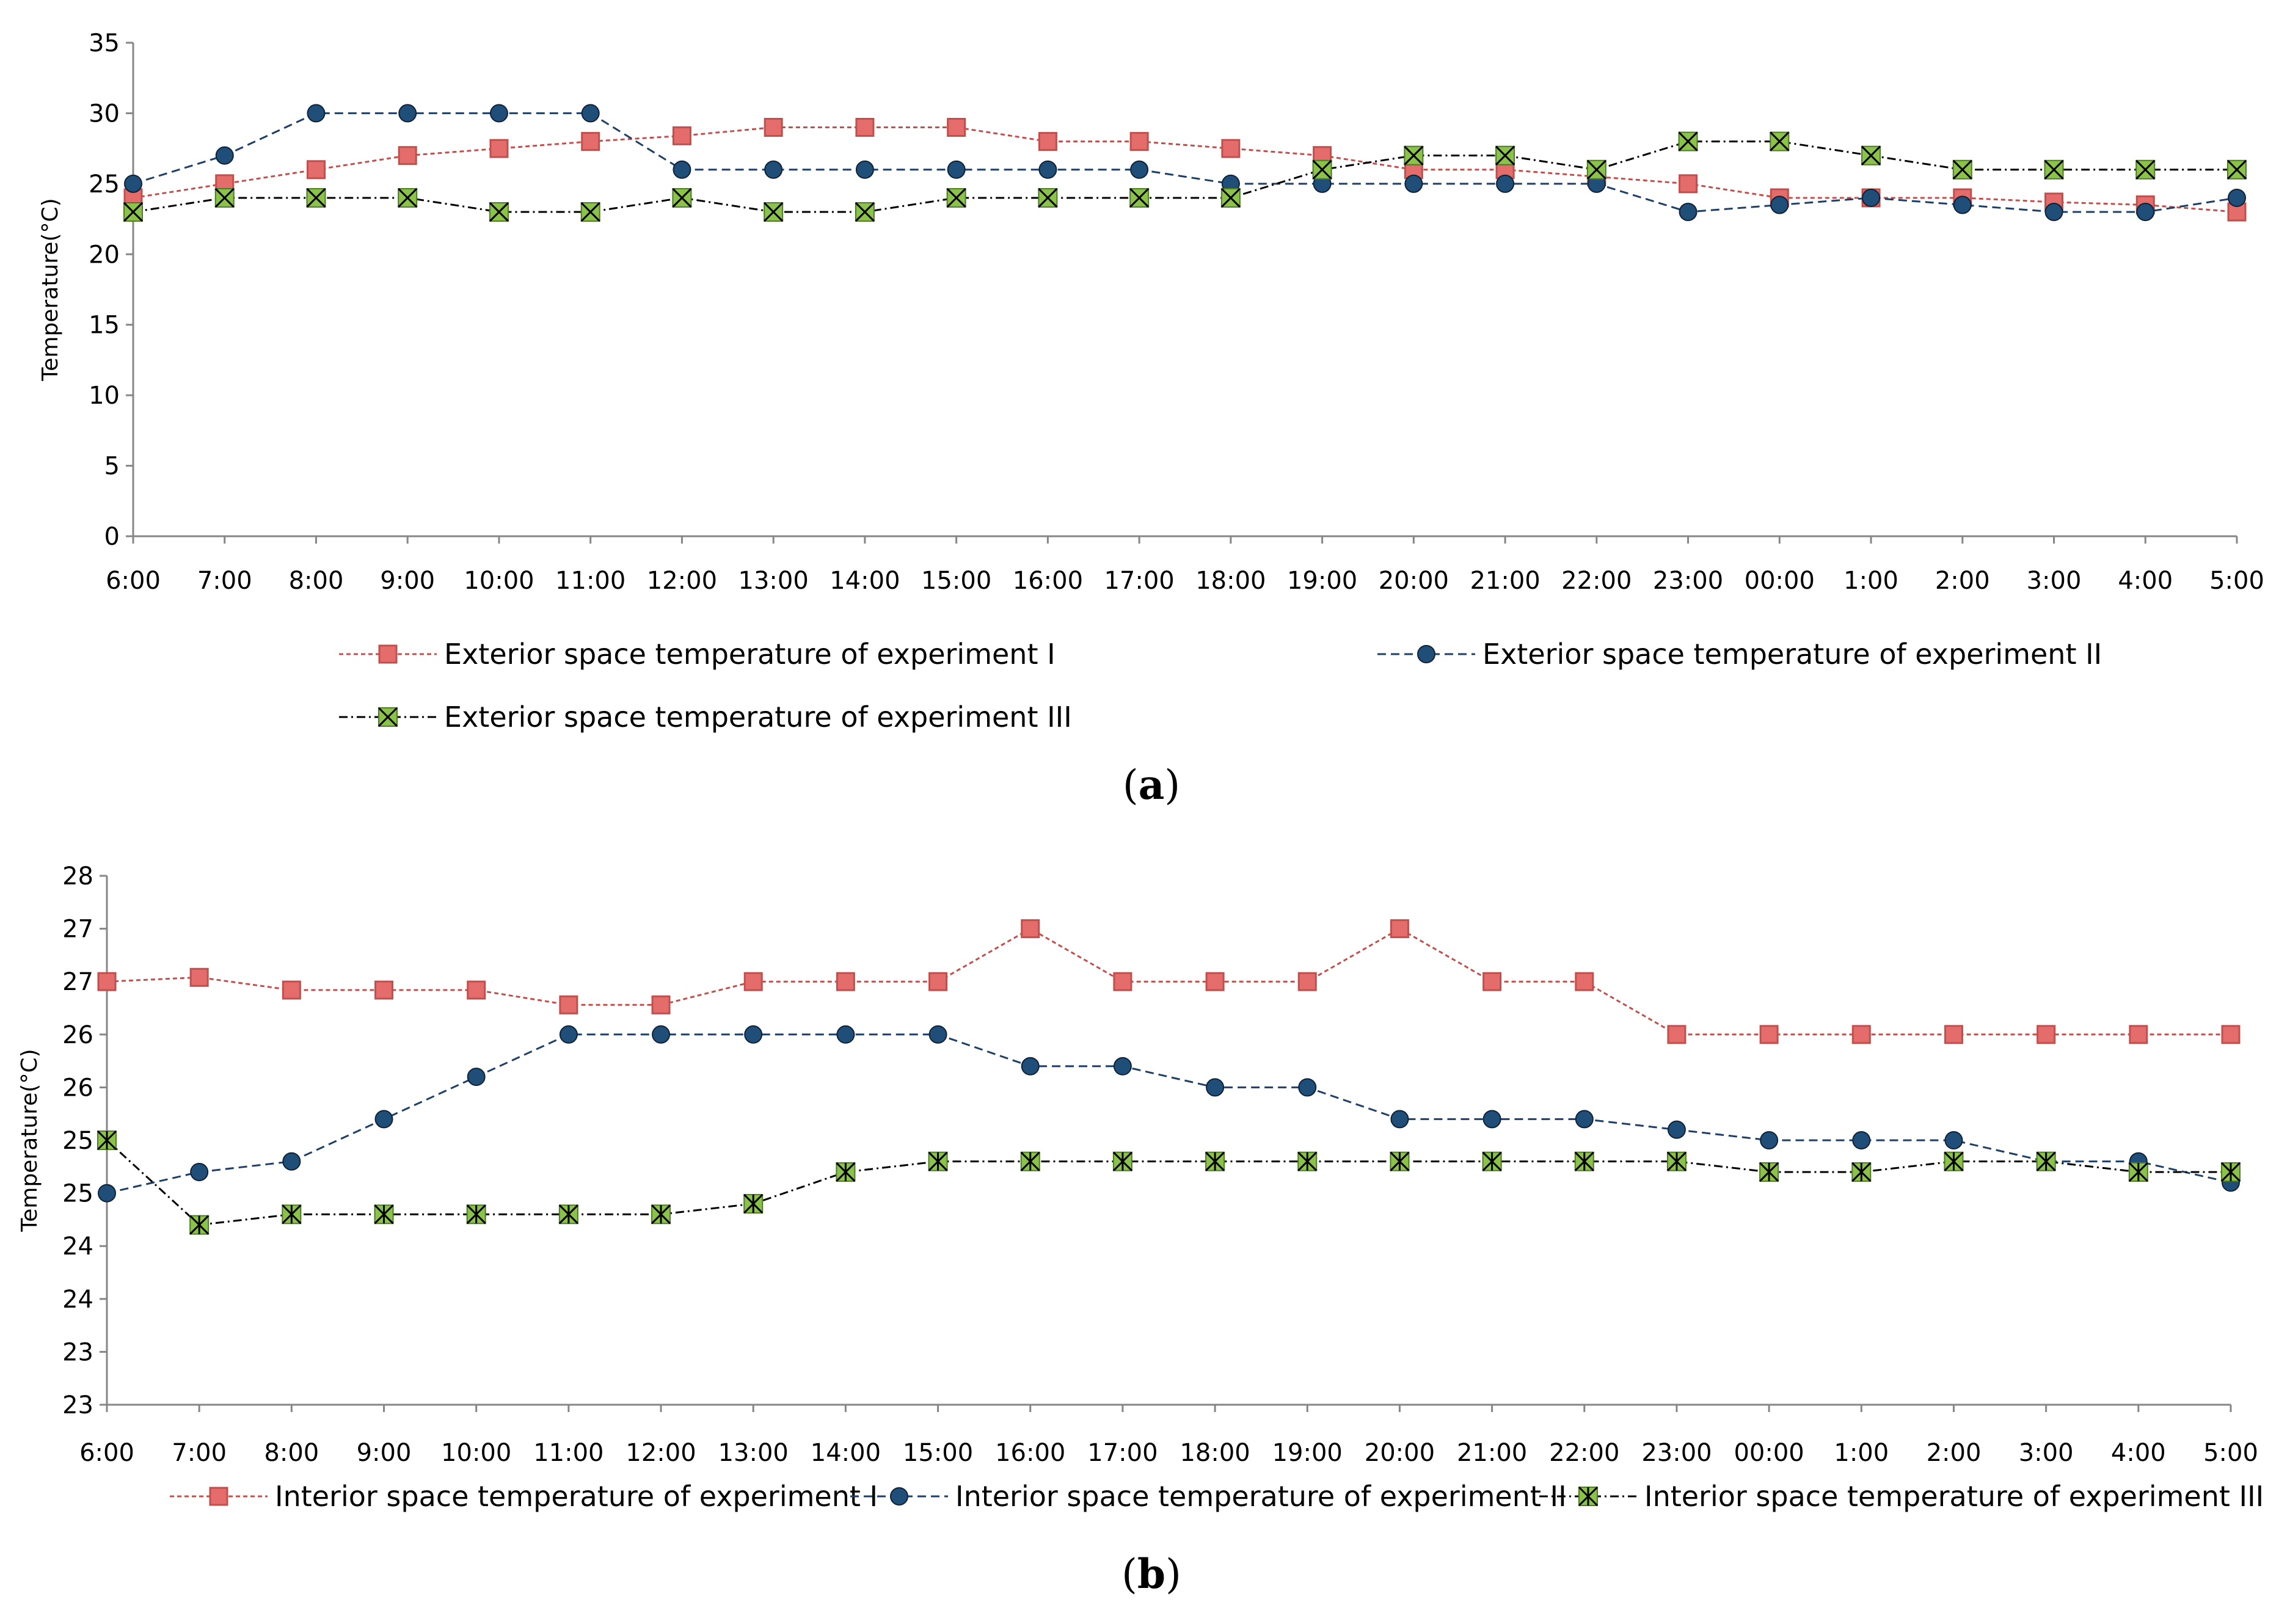 This screenshot has height=1624, width=2290. Describe the element at coordinates (1151, 1574) in the screenshot. I see `caption-letter: b` at that location.